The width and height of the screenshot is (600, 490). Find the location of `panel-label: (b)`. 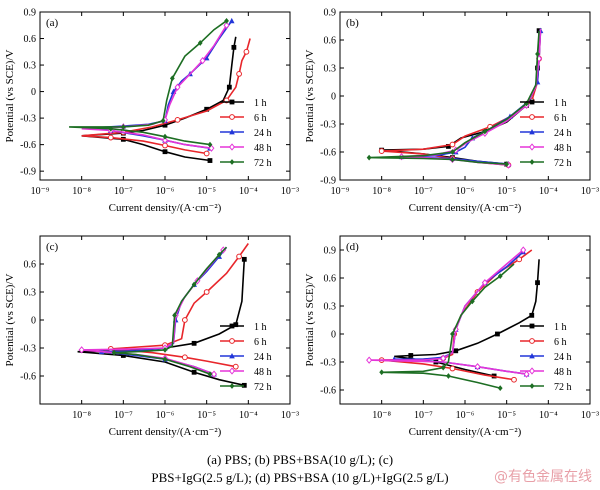

panel-label: (b) is located at coordinates (352, 23).